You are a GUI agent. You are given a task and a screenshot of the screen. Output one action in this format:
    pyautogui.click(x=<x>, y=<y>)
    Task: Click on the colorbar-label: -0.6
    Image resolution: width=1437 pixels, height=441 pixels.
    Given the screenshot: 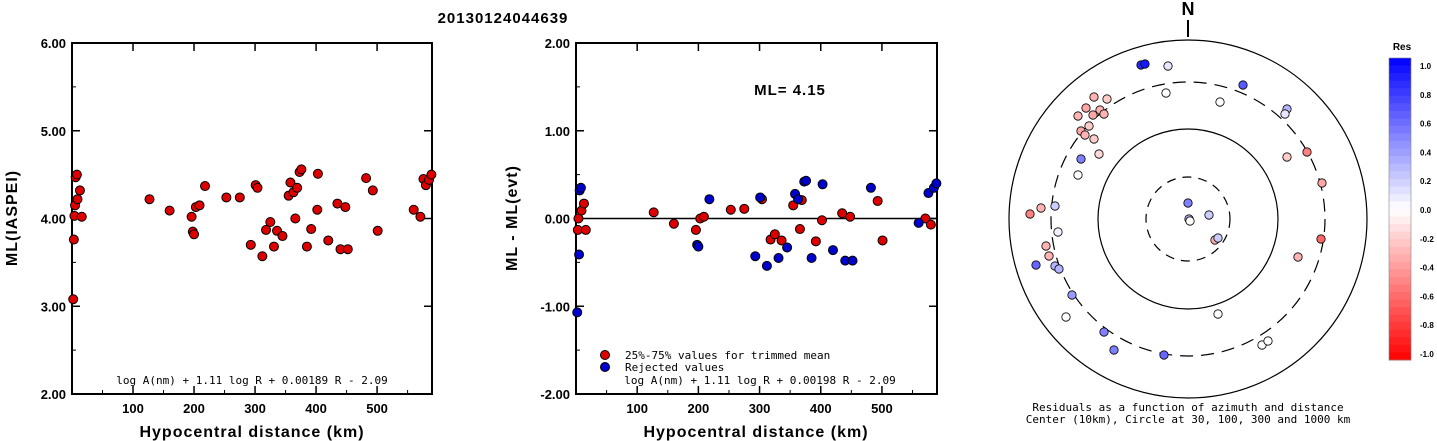 What is the action you would take?
    pyautogui.click(x=1427, y=296)
    